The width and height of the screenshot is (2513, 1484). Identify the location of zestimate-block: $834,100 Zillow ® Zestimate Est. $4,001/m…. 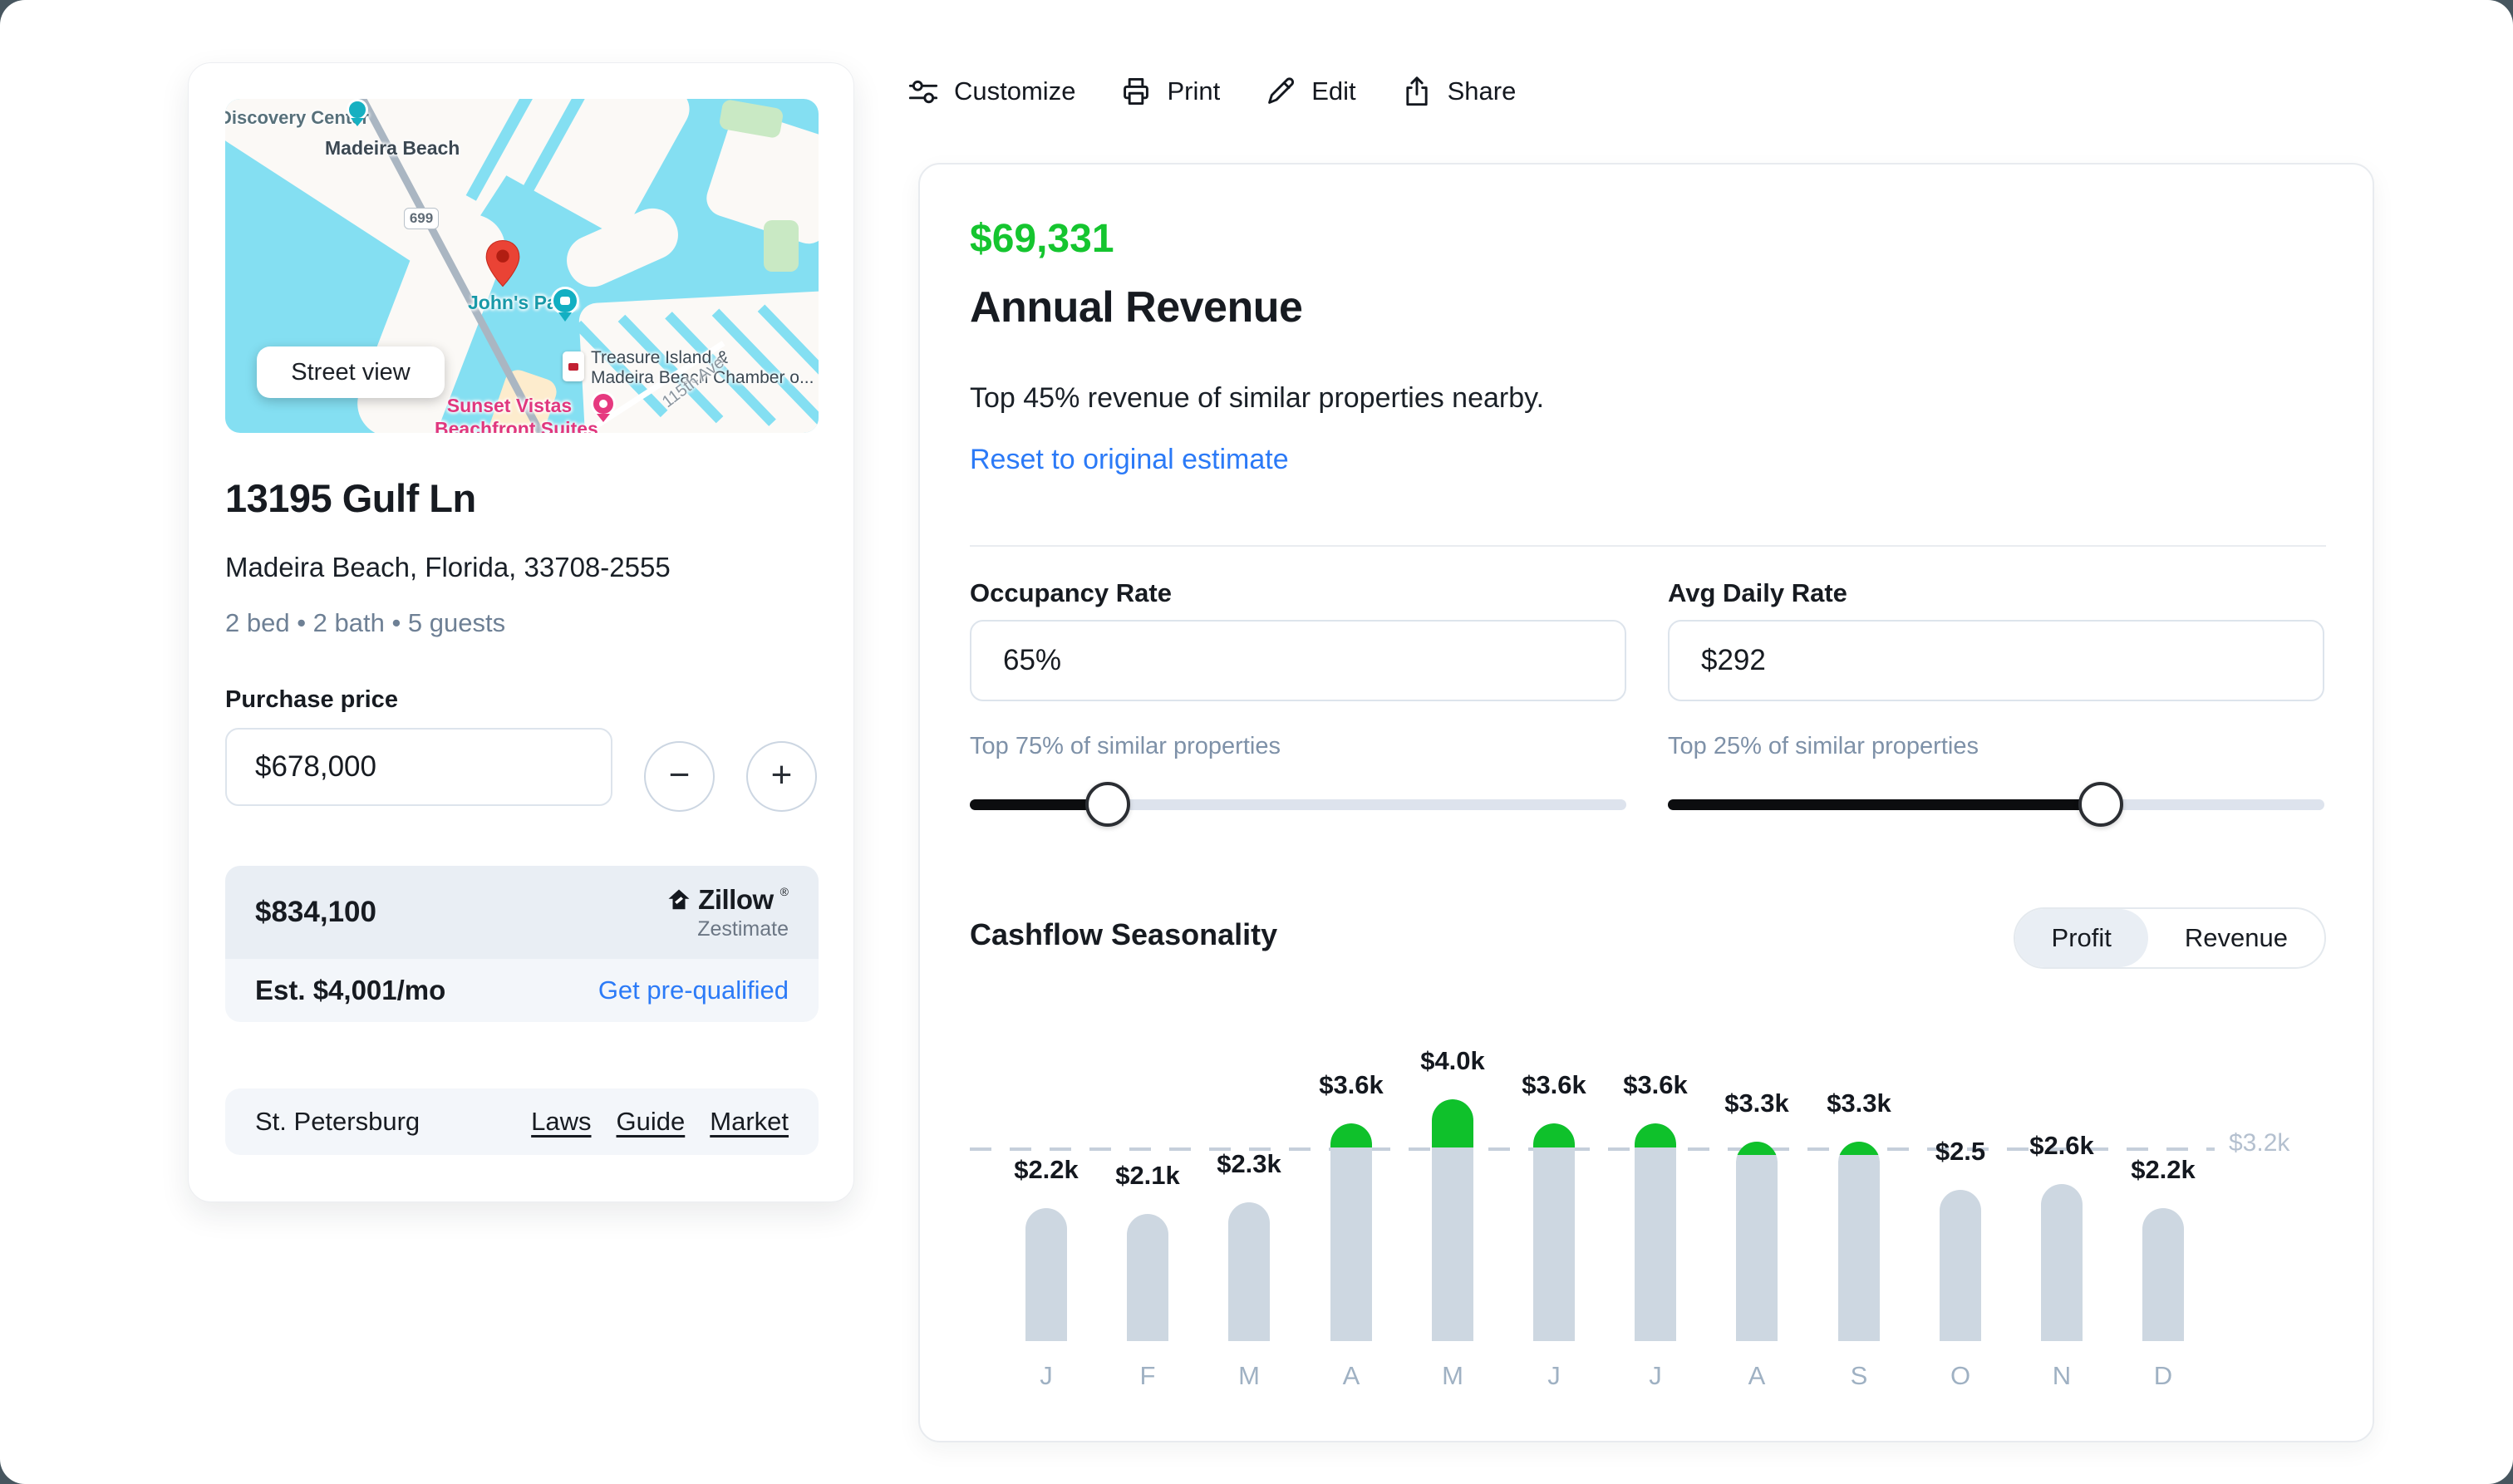
(522, 944).